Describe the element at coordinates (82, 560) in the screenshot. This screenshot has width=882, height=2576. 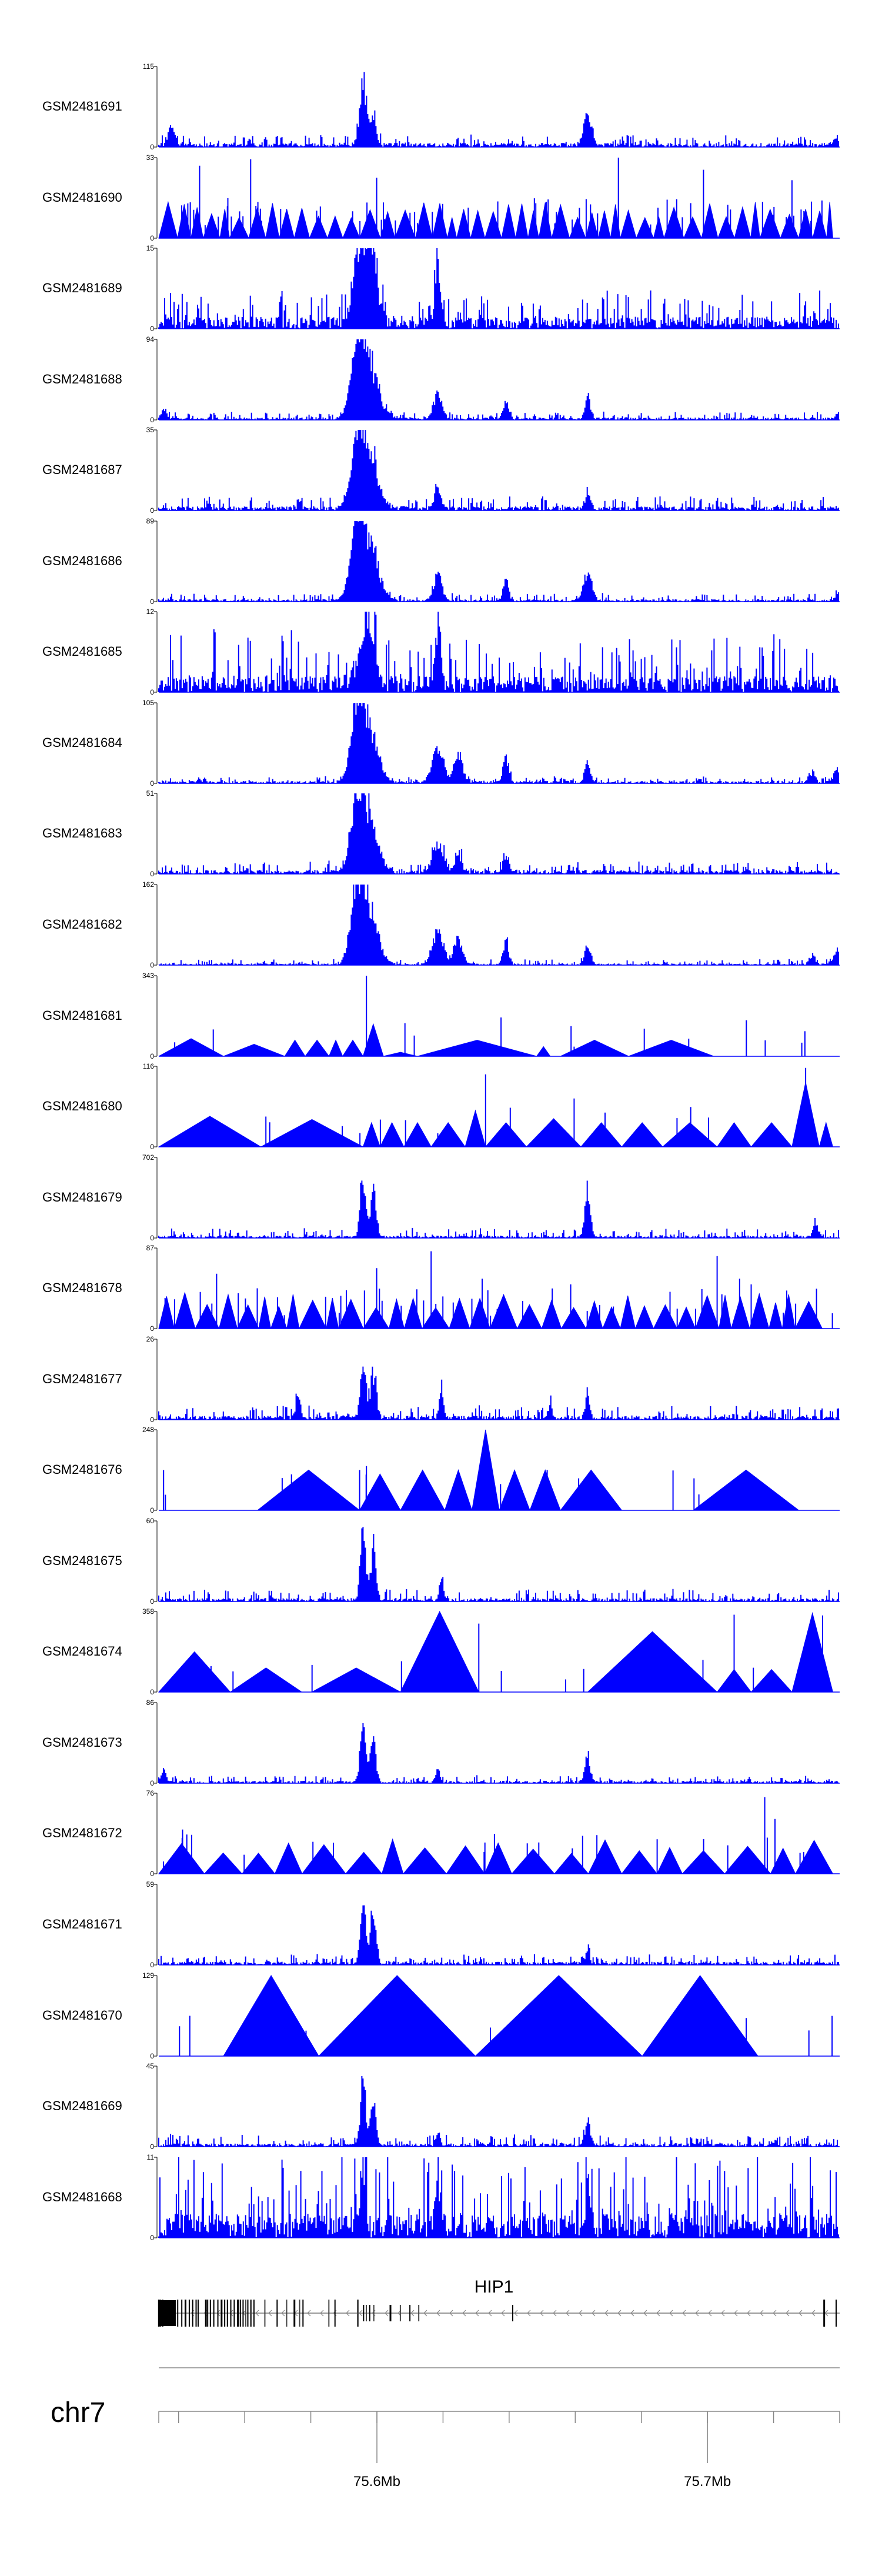
I see `track-label: GSM2481686` at that location.